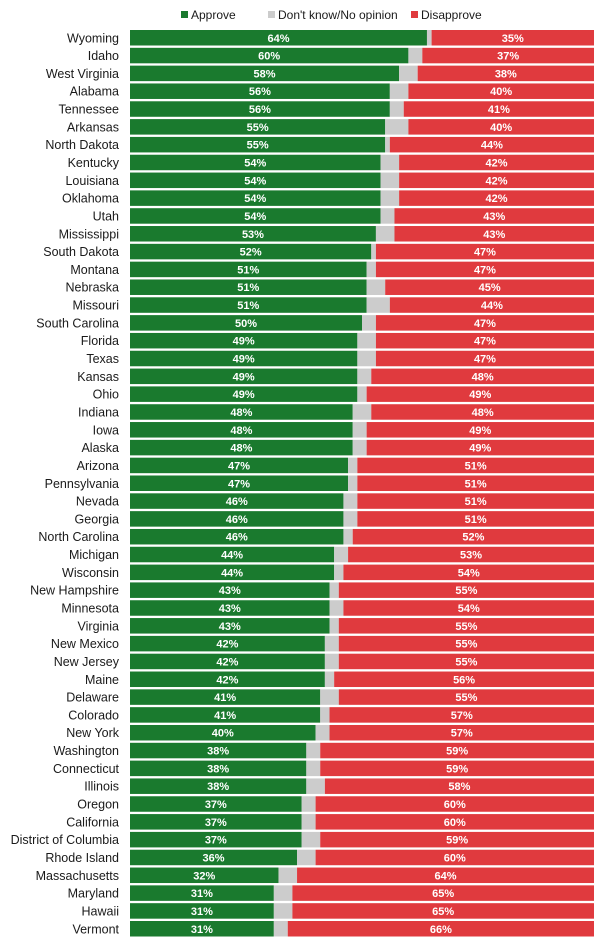  I want to click on row-georgia: Georgia 46% 51%, so click(334, 519).